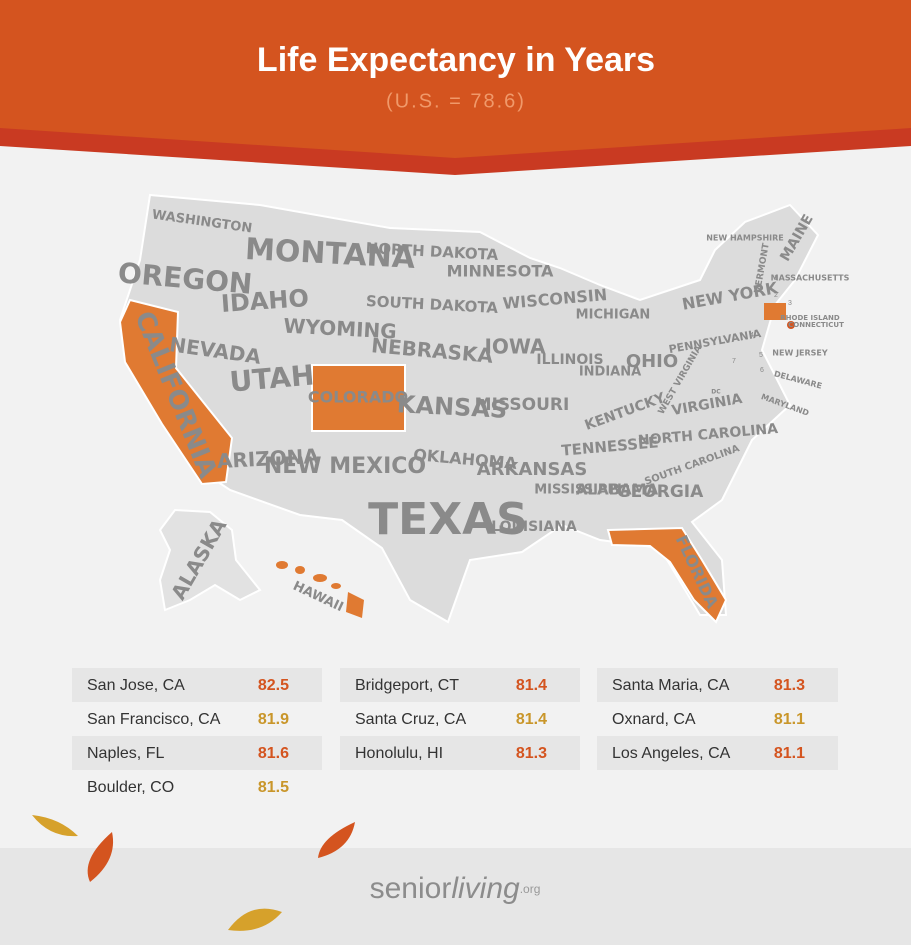 This screenshot has height=945, width=911. What do you see at coordinates (775, 311) in the screenshot?
I see `connecticut` at bounding box center [775, 311].